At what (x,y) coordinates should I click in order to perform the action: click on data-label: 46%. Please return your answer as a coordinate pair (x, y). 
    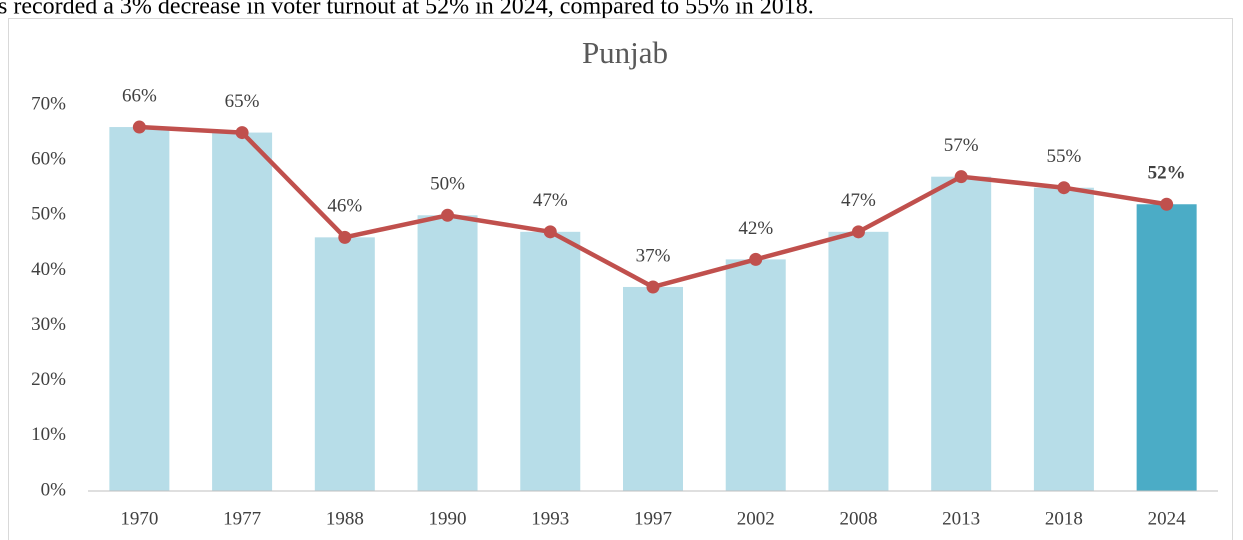
    Looking at the image, I should click on (344, 206).